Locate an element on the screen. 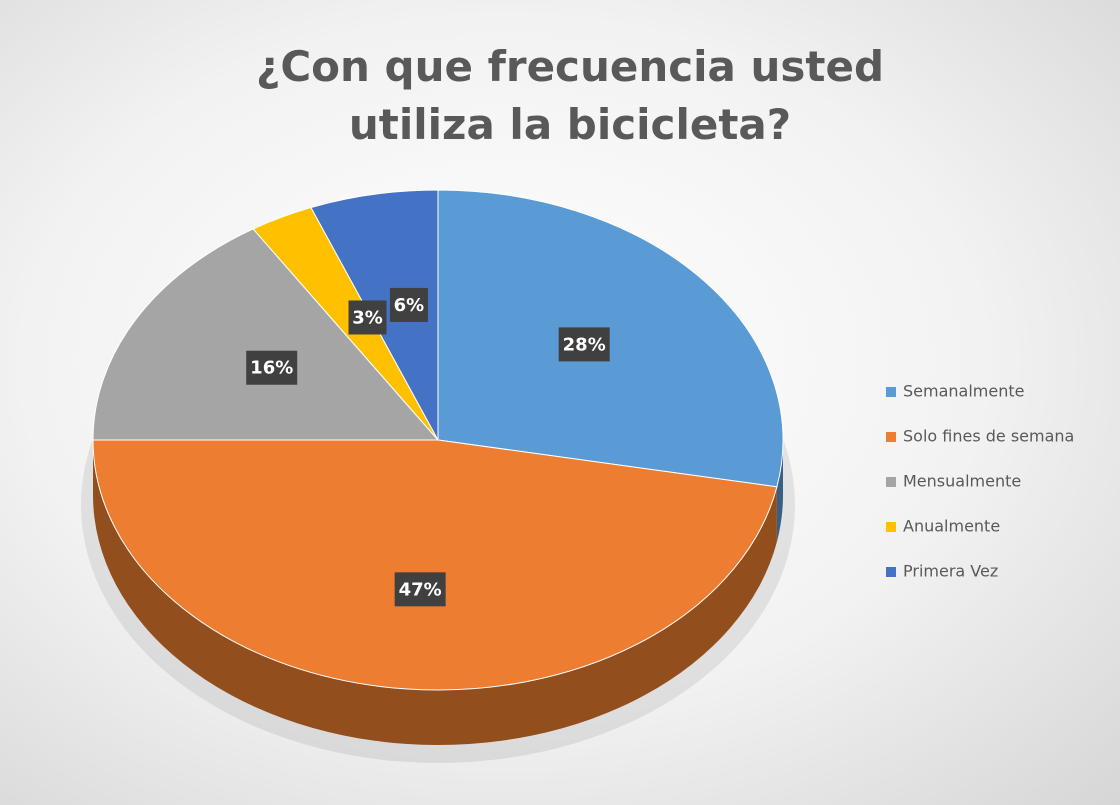 The width and height of the screenshot is (1120, 805). legend-label: Primera Vez is located at coordinates (950, 571).